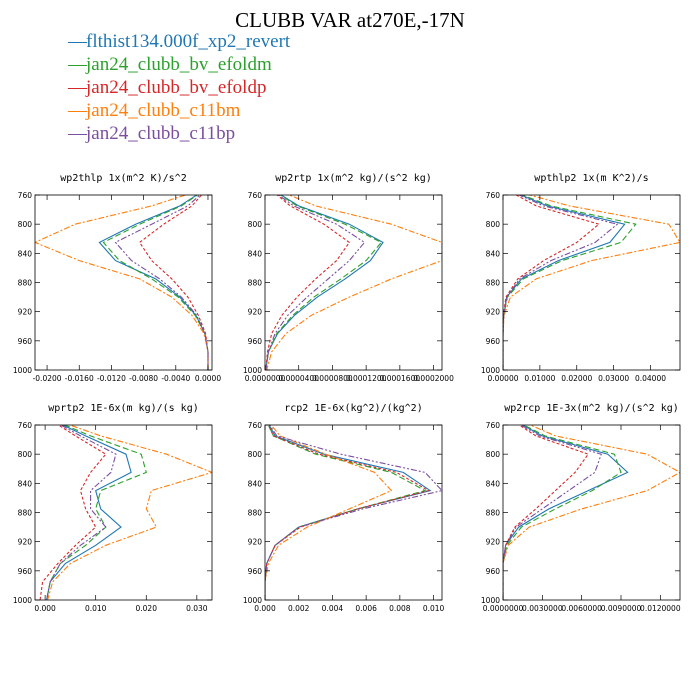  What do you see at coordinates (143, 378) in the screenshot?
I see `x-tick-label: -0.0080` at bounding box center [143, 378].